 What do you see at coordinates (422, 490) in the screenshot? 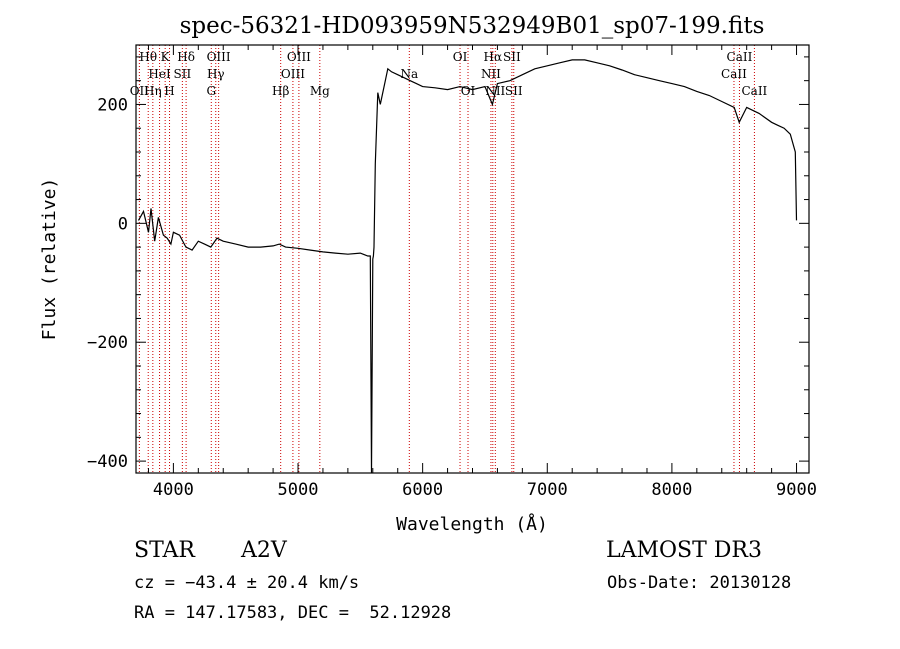
I see `x-tick-label: 6000` at bounding box center [422, 490].